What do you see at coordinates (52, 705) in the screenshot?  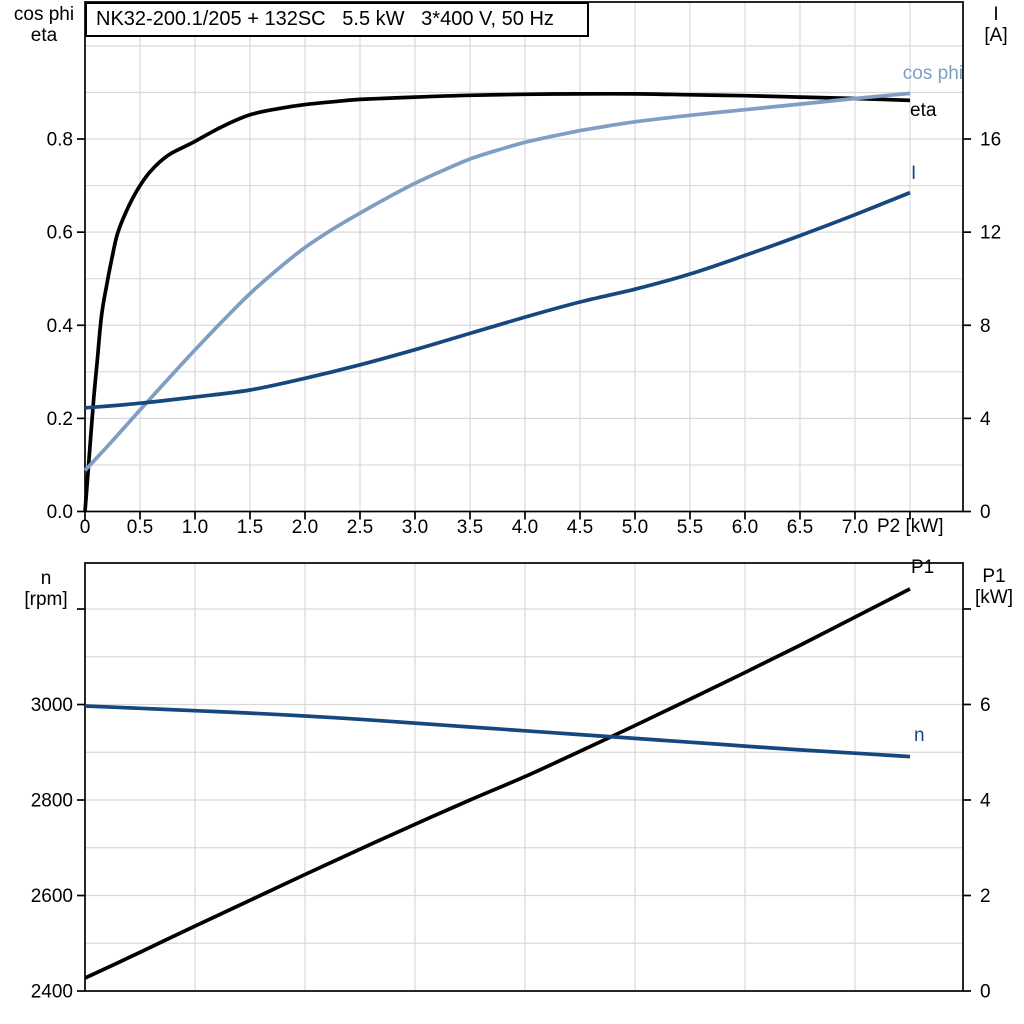 I see `left-tick-label: 3000` at bounding box center [52, 705].